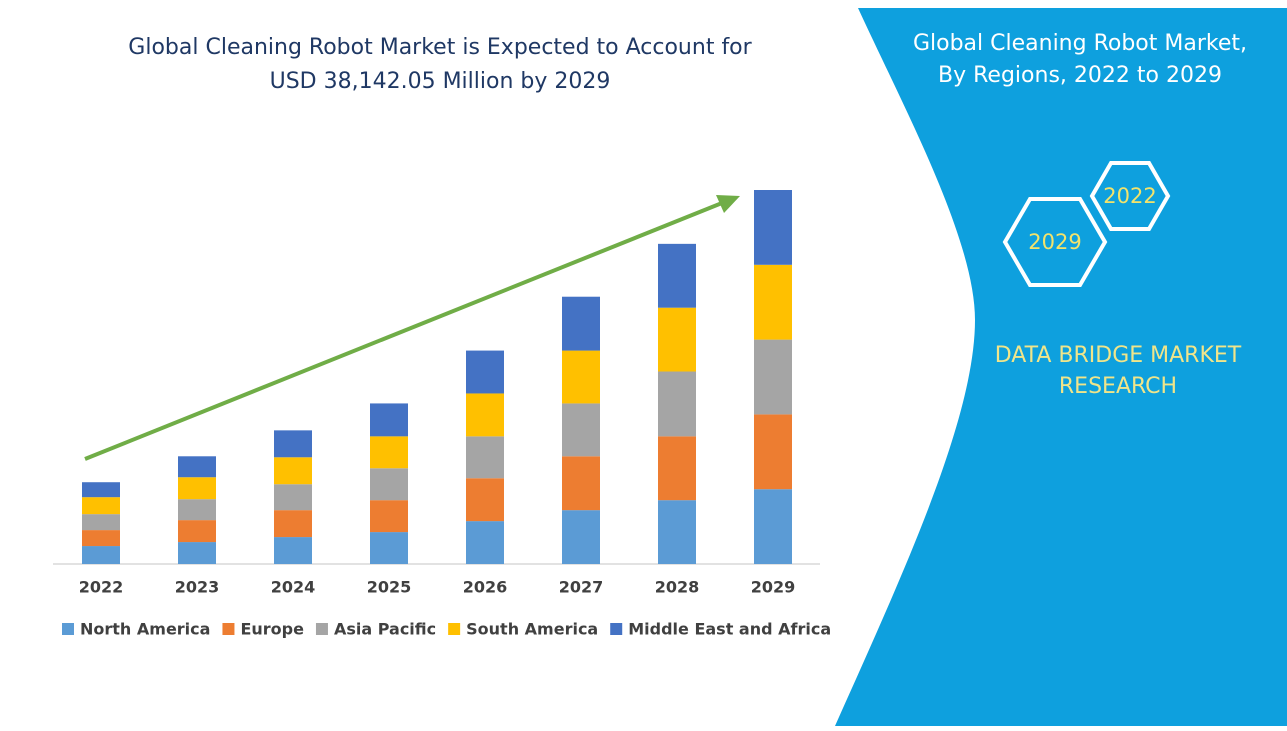  I want to click on x-tick-label: 2026, so click(485, 587).